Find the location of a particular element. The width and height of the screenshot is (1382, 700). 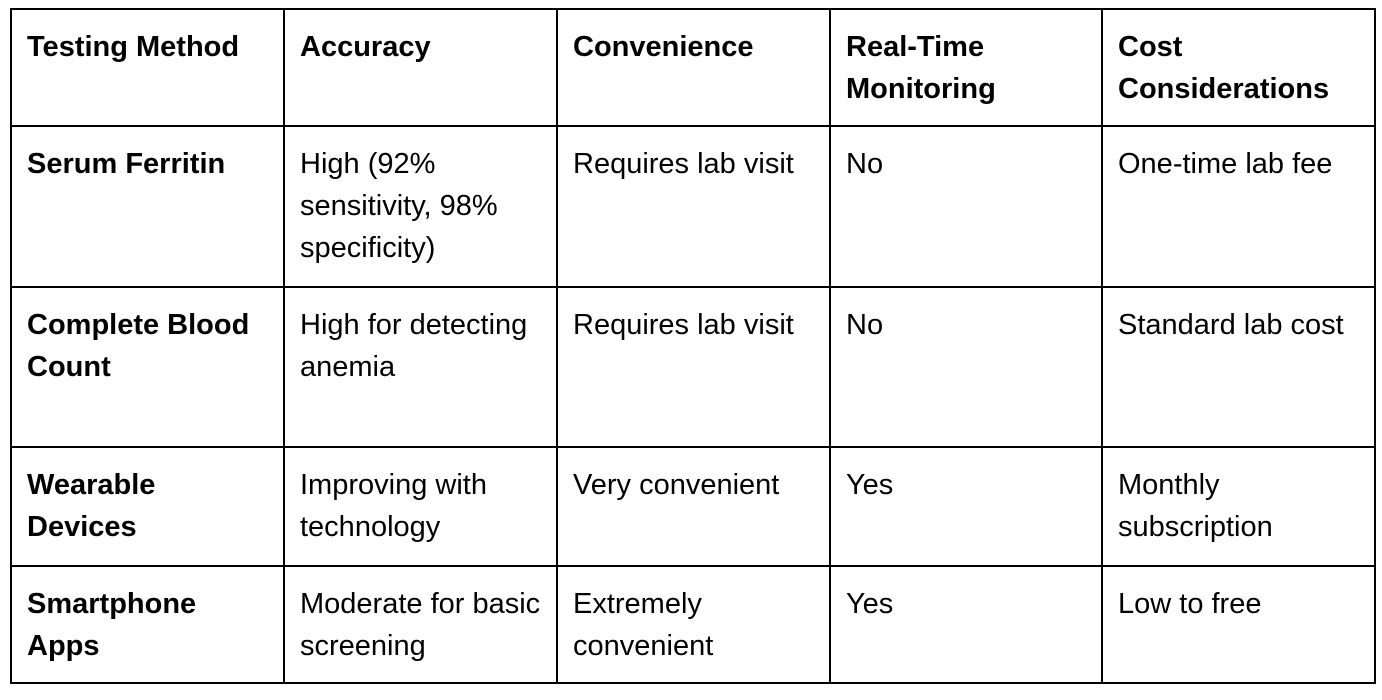

cell-testing-method: Smartphone Apps is located at coordinates (147, 624).